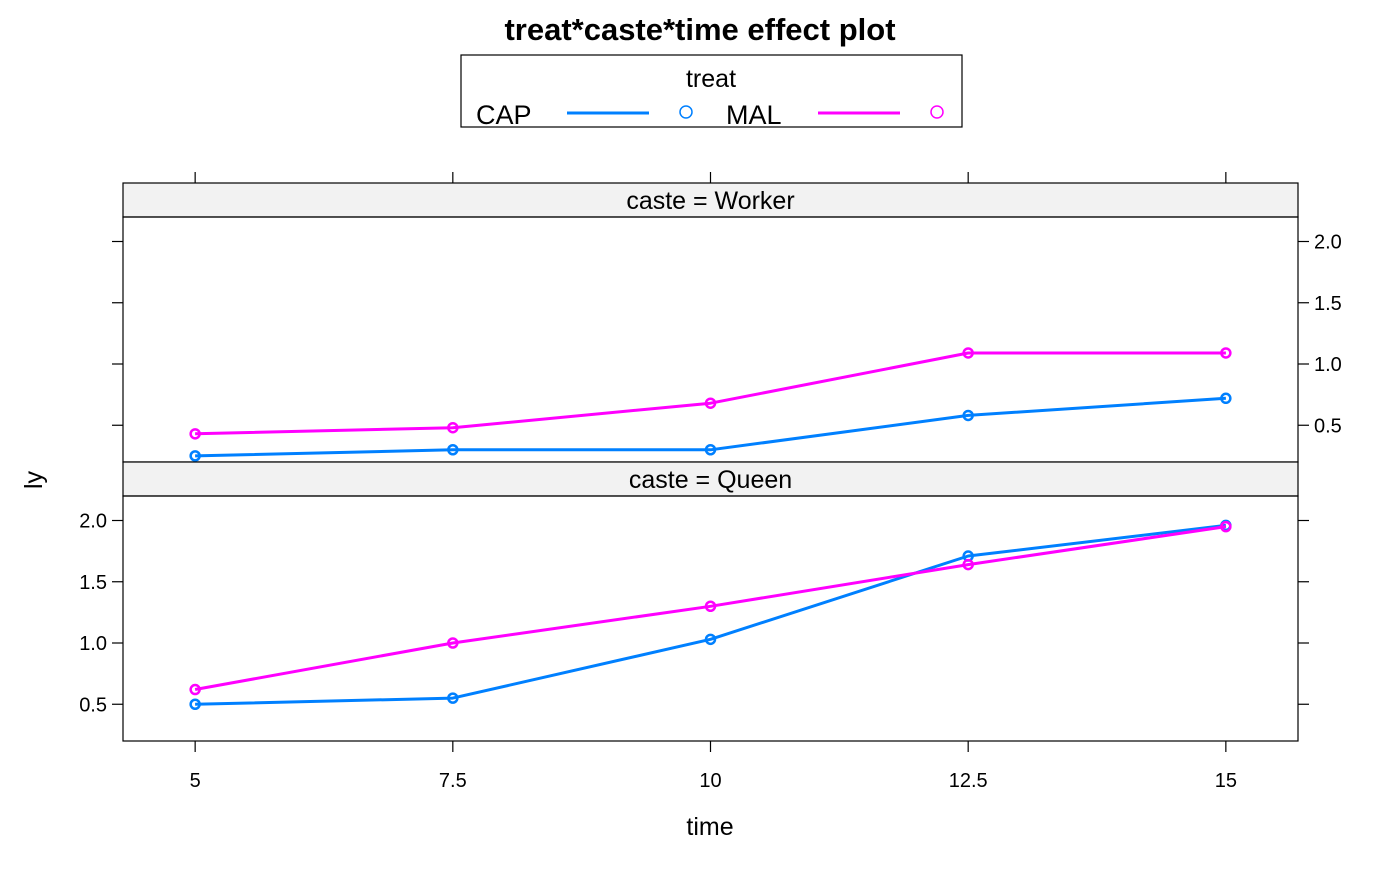 The width and height of the screenshot is (1400, 870). I want to click on chart-title: treat*caste*time effect plot, so click(699, 29).